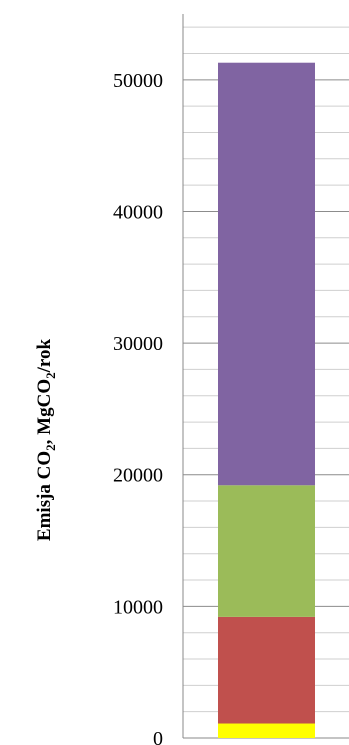  Describe the element at coordinates (138, 407) in the screenshot. I see `y-tick-labels: 0 10000 20000 30000 40000 50000` at that location.